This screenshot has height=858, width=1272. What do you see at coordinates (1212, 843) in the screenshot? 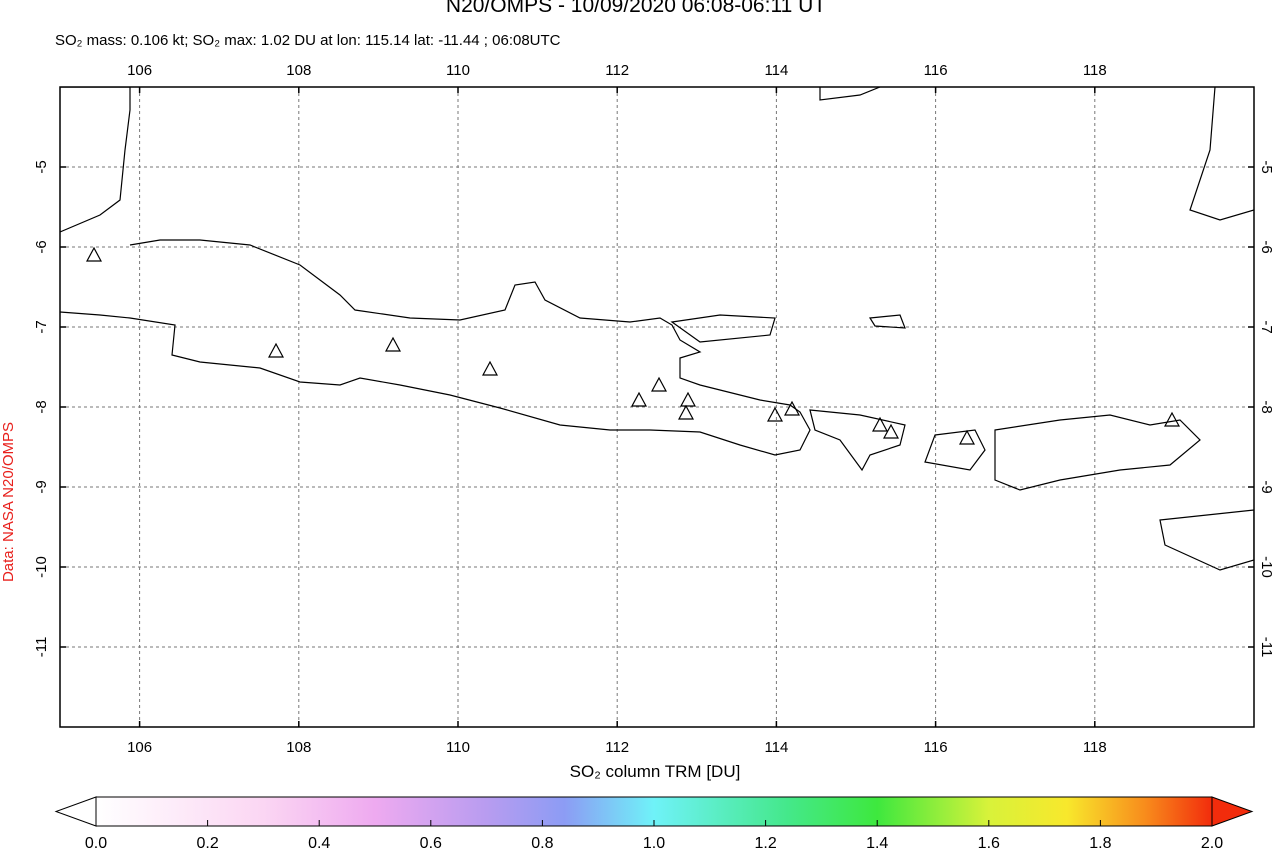
I see `colorbar-tick-label: 2.0` at bounding box center [1212, 843].